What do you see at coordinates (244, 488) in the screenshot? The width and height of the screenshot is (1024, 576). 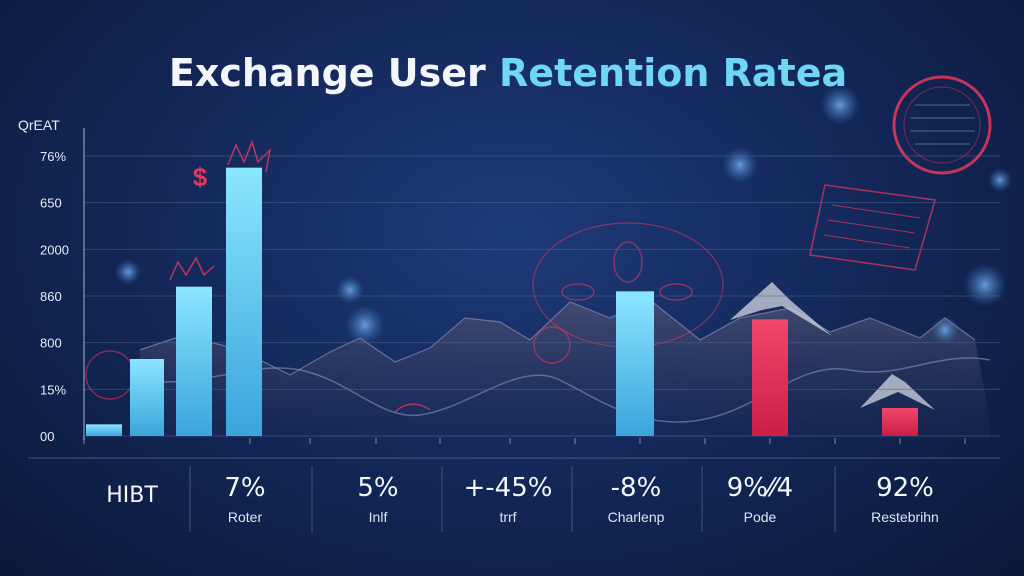 I see `stat-value: 7%` at bounding box center [244, 488].